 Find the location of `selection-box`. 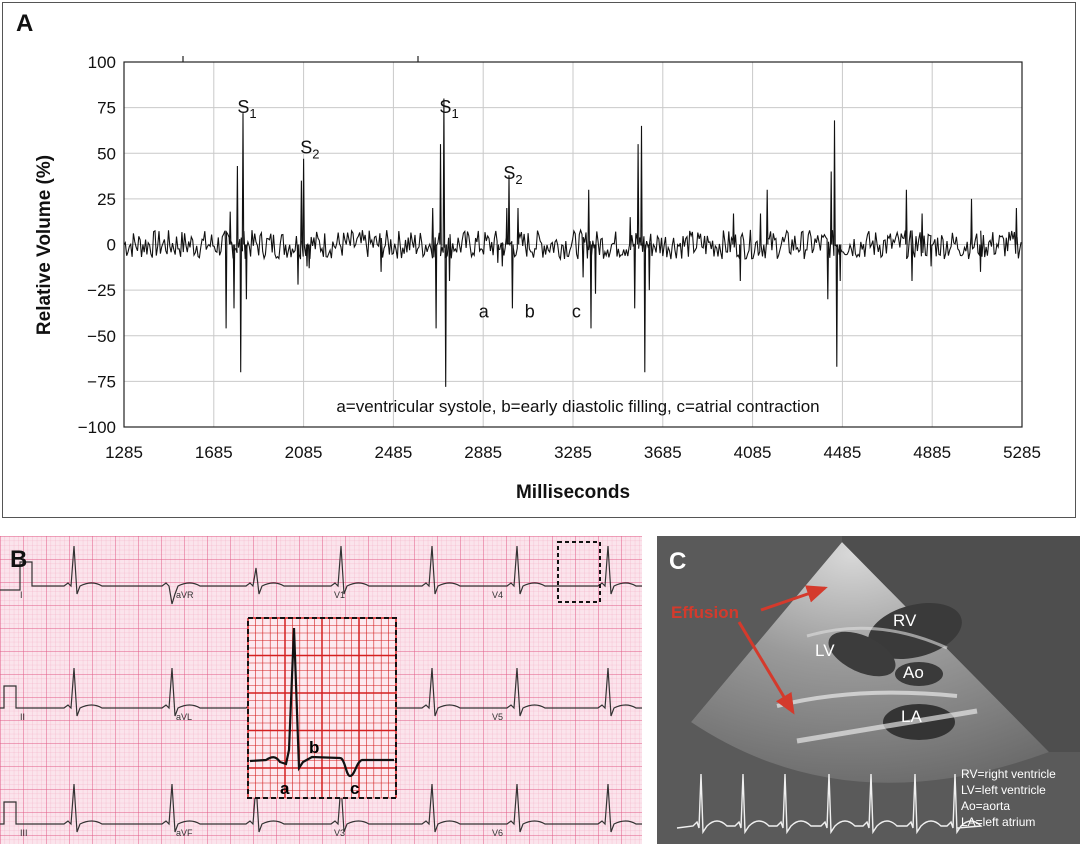

selection-box is located at coordinates (579, 572).